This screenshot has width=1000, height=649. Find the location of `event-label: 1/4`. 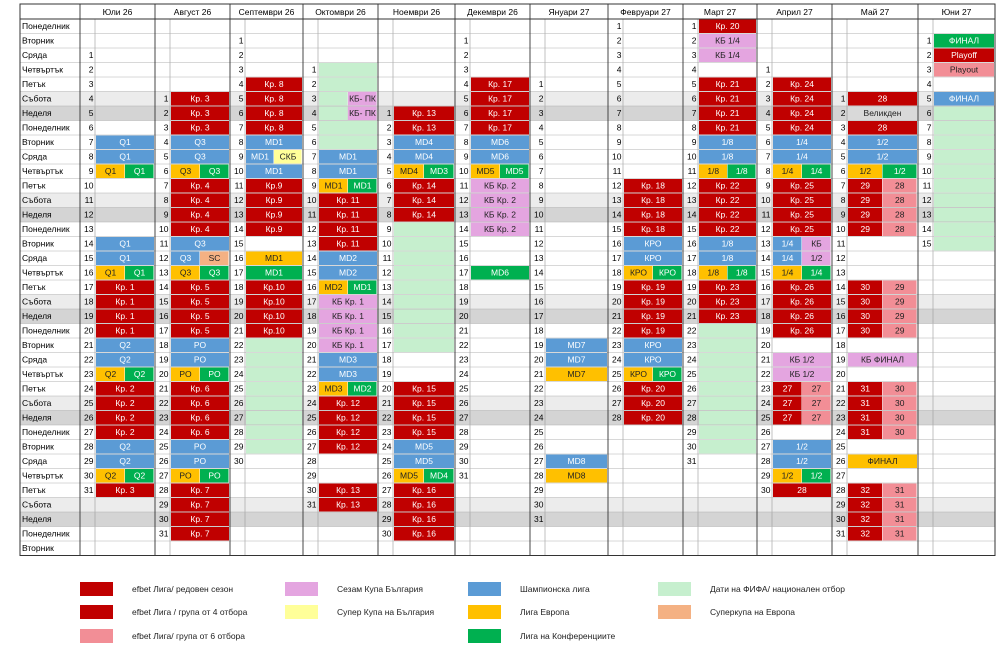

event-label: 1/4 is located at coordinates (817, 273).